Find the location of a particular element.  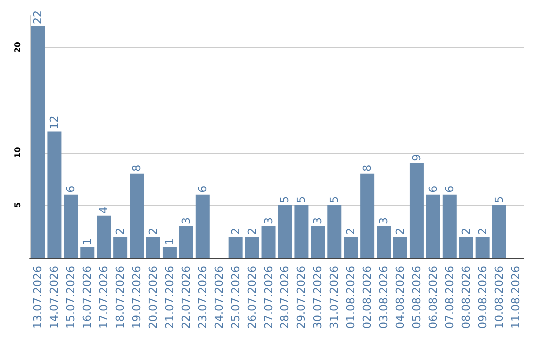

x-tick-label: 15.07.2026 is located at coordinates (71, 298).